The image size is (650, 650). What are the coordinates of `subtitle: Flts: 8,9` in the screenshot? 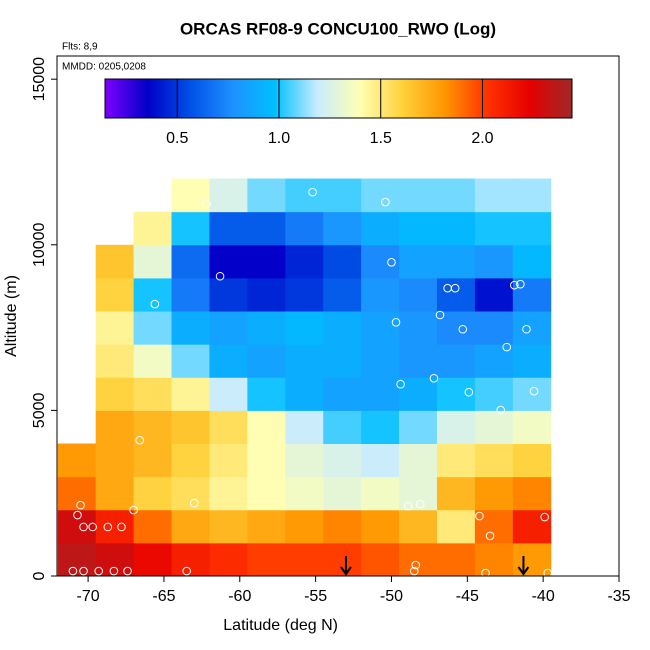 It's located at (80, 47).